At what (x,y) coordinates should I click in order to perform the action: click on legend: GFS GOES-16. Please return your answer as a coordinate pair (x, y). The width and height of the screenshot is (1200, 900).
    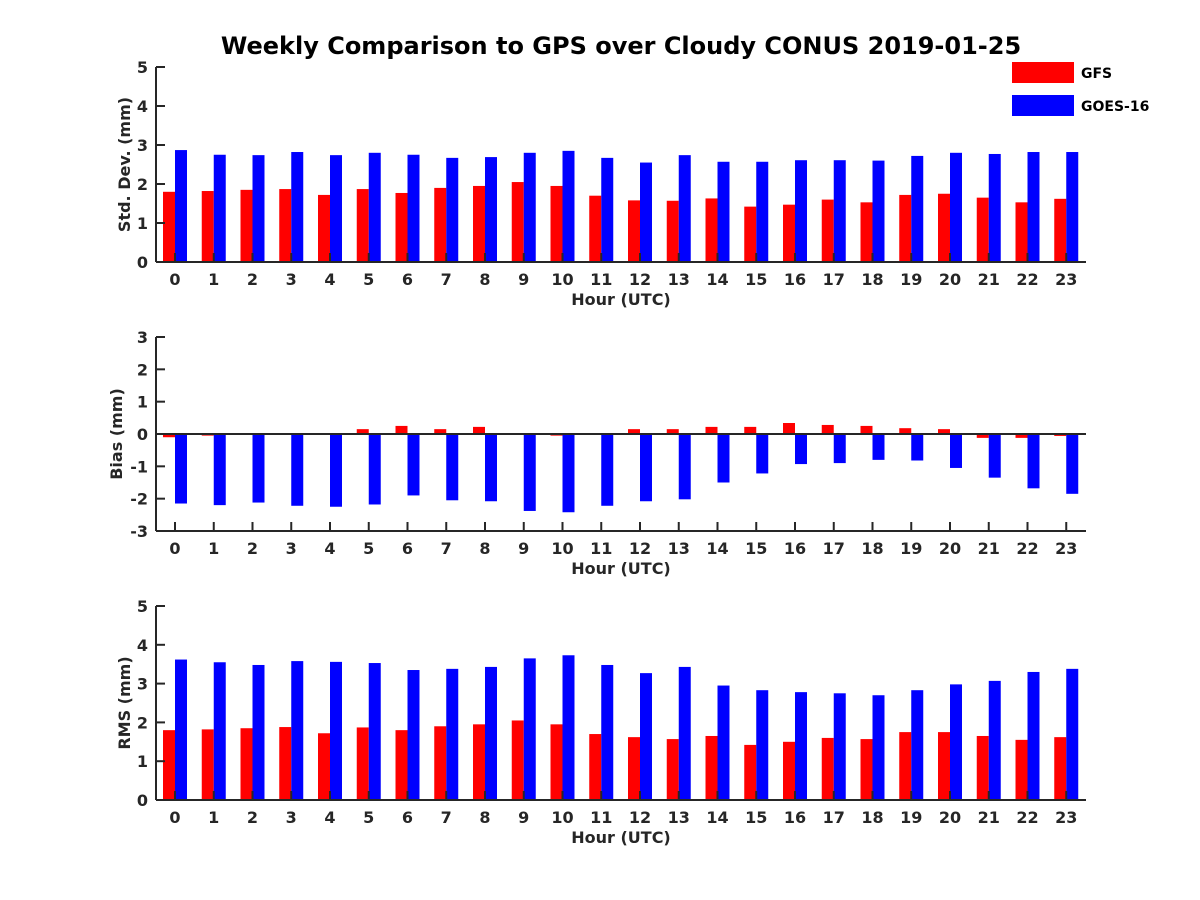
    Looking at the image, I should click on (1080, 89).